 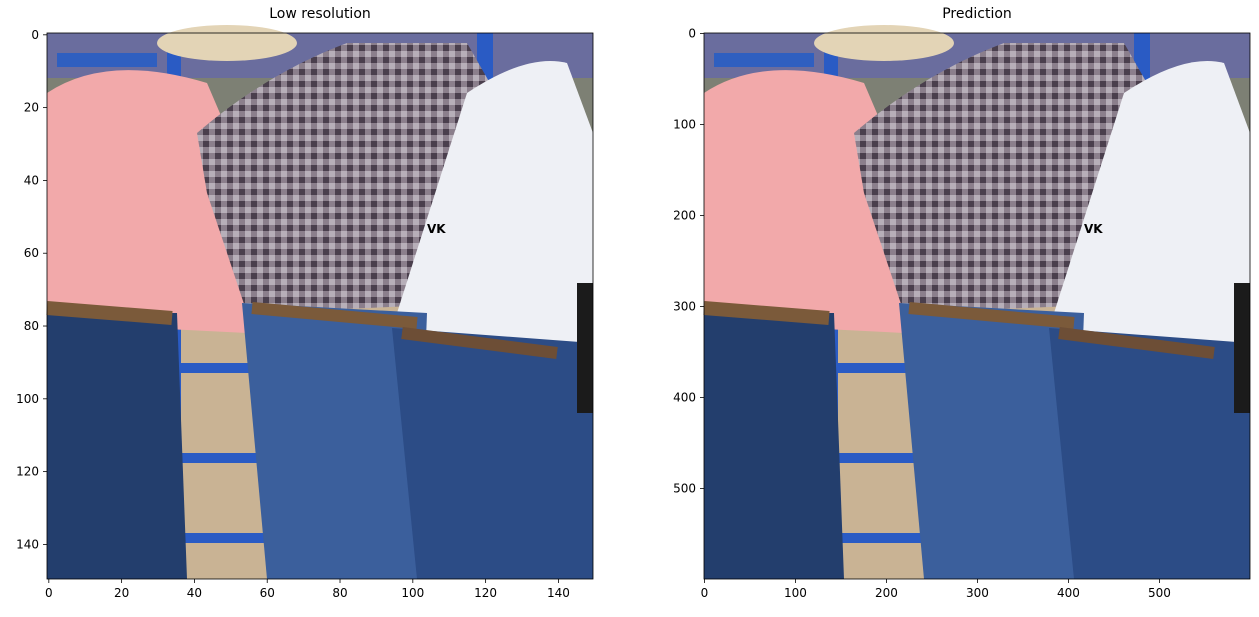 What do you see at coordinates (977, 593) in the screenshot?
I see `x-tick-label: 300` at bounding box center [977, 593].